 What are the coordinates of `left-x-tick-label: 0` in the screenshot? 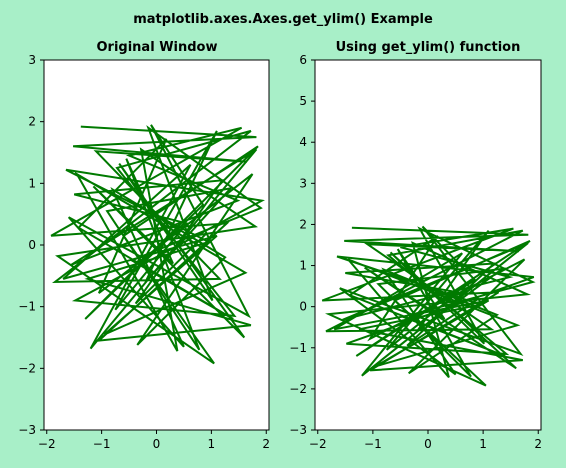 It's located at (157, 444).